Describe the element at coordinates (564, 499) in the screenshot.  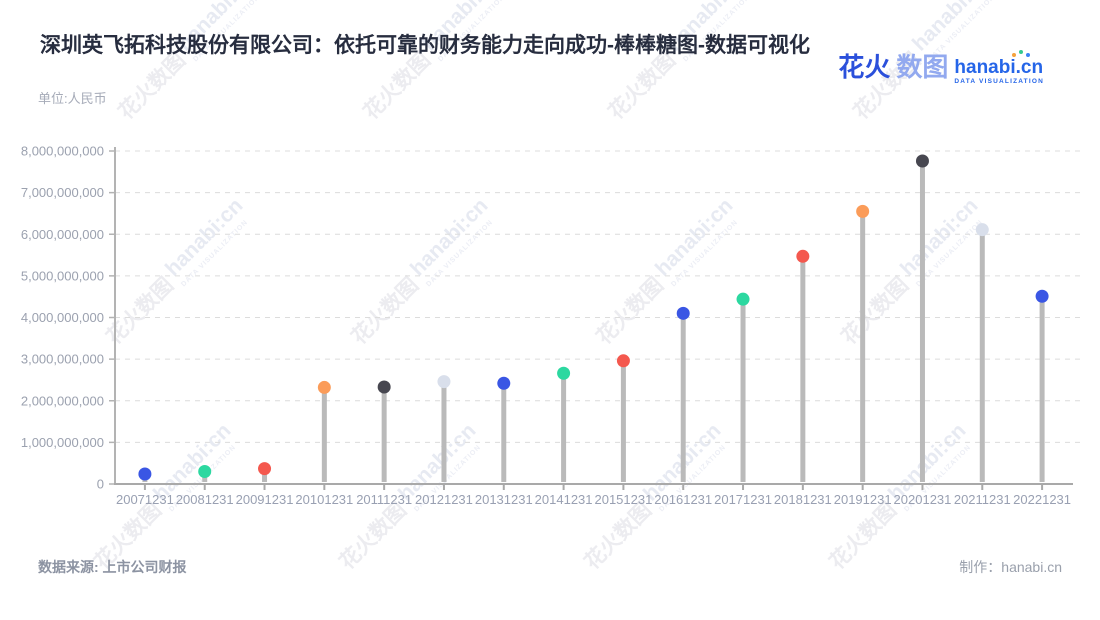
I see `x-axis-label: 20141231` at that location.